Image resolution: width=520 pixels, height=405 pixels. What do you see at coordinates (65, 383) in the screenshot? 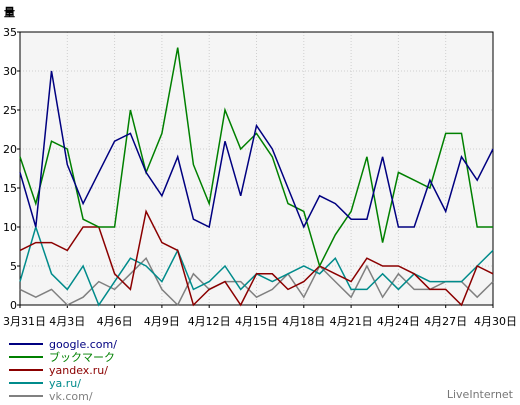
I see `legend-label: ya.ru/` at bounding box center [65, 383].